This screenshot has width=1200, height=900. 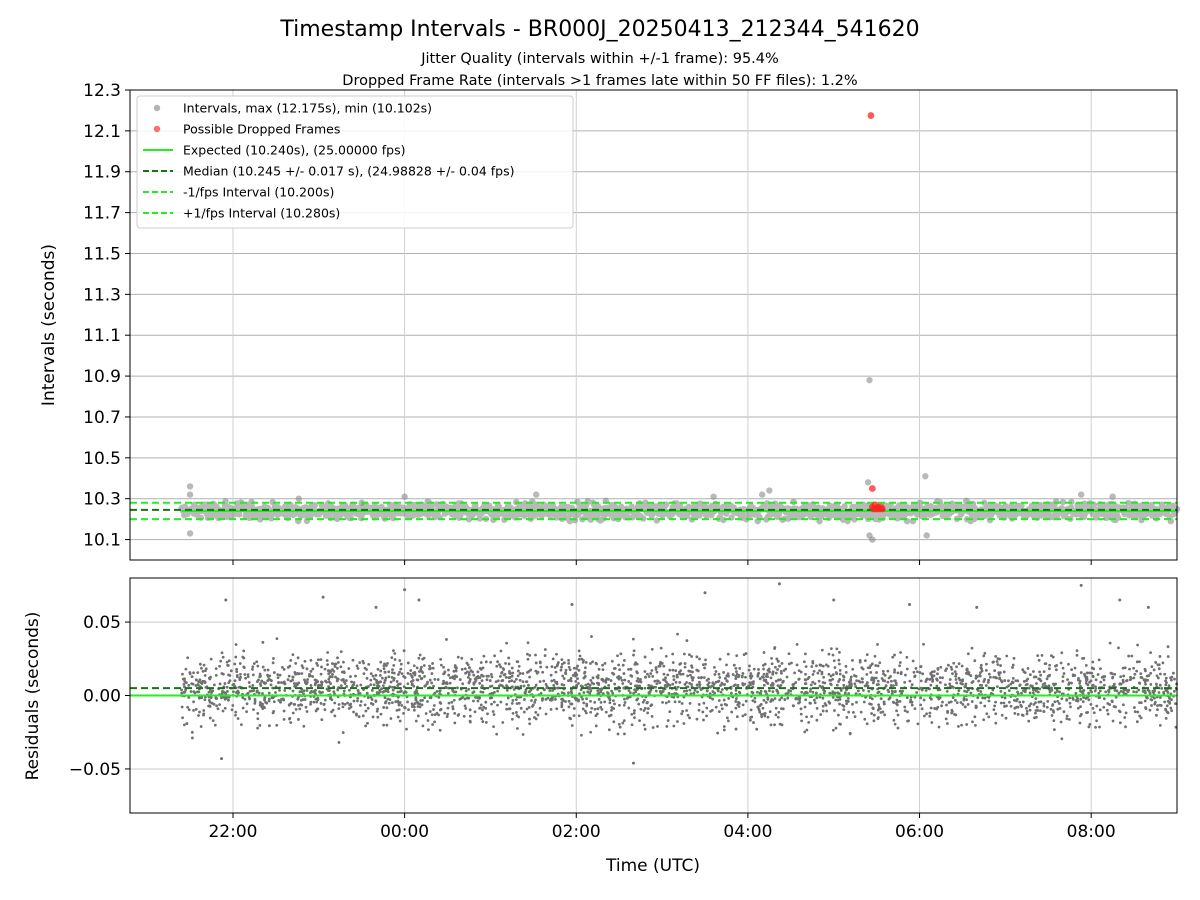 What do you see at coordinates (872, 539) in the screenshot?
I see `interval-outlier-point` at bounding box center [872, 539].